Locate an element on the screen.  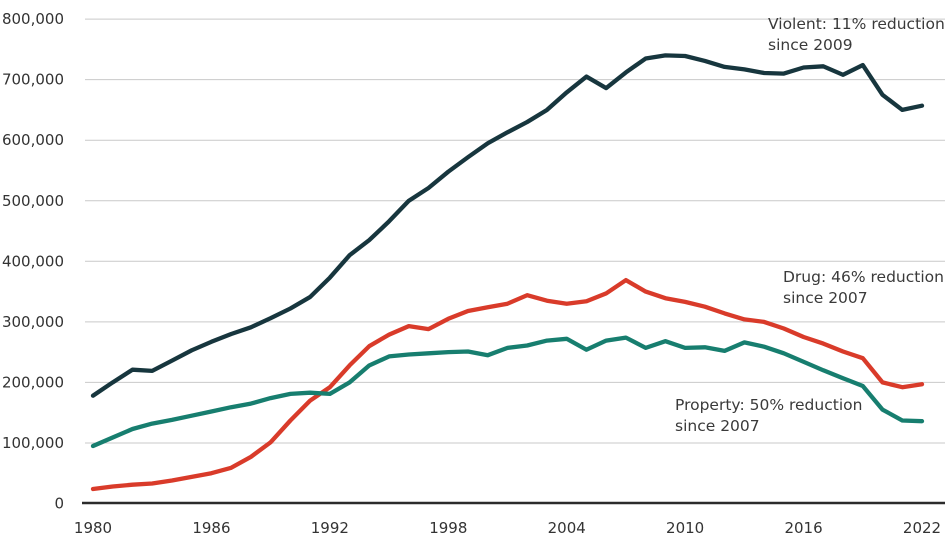
y-axis-tick-label: 600,000 is located at coordinates (33, 140).